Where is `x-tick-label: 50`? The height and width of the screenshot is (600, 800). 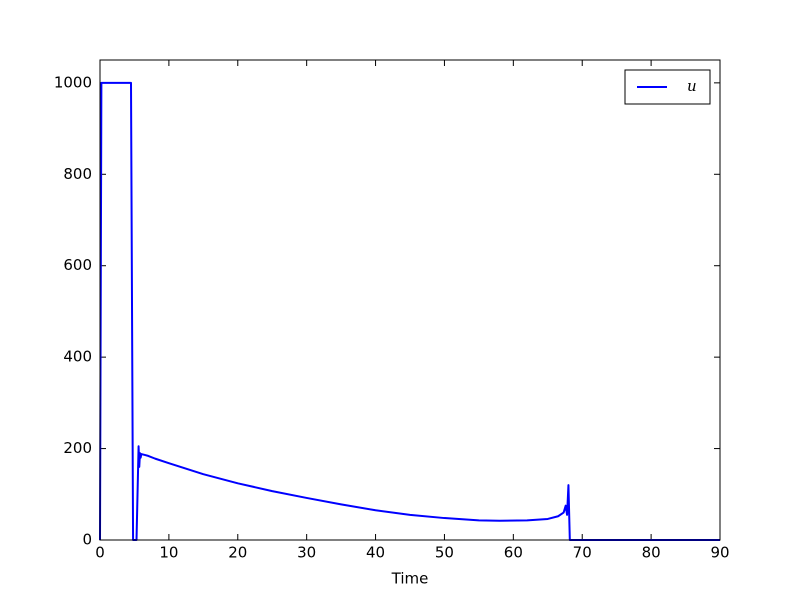 x-tick-label: 50 is located at coordinates (444, 553).